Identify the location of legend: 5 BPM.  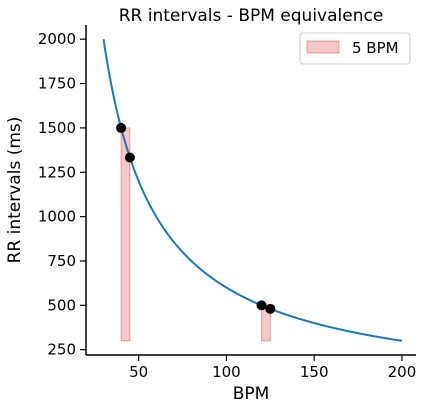
(355, 48).